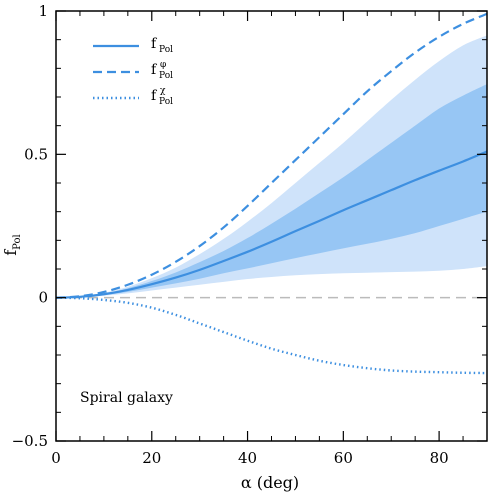 This screenshot has width=500, height=499. I want to click on y-tick-label: 0, so click(43, 298).